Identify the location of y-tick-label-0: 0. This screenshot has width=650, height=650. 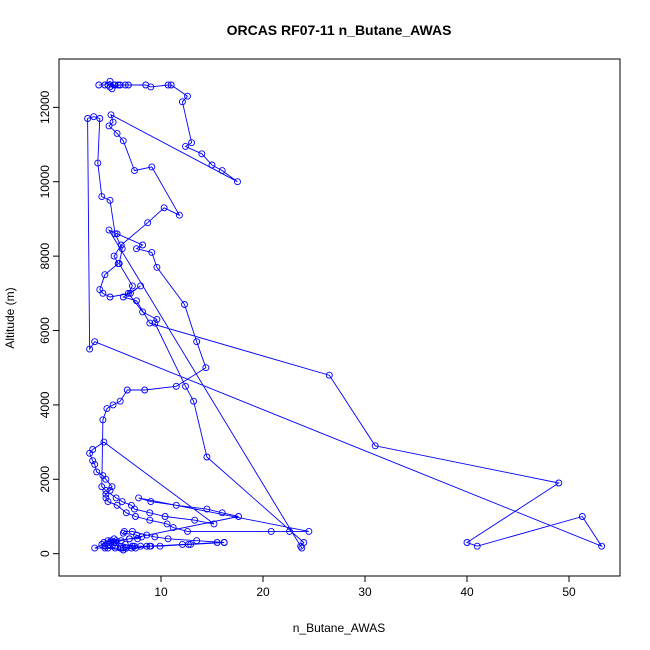
(45, 553).